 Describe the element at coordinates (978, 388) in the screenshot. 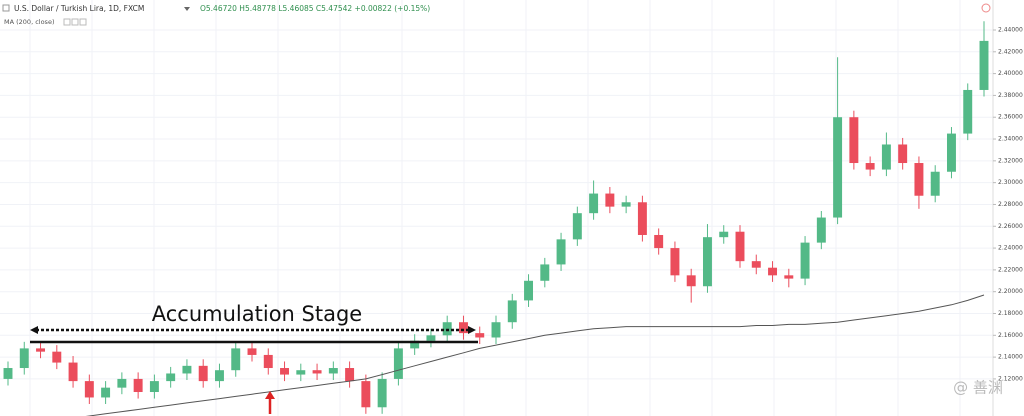

I see `watermark: @ 善渊` at that location.